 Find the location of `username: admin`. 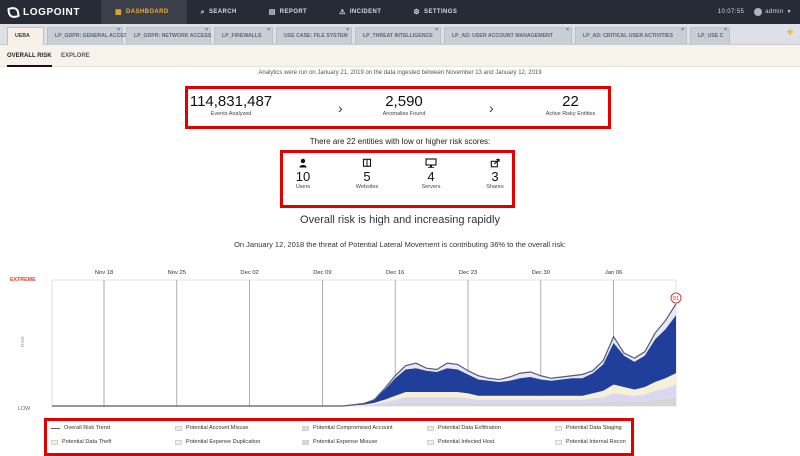

username: admin is located at coordinates (774, 12).